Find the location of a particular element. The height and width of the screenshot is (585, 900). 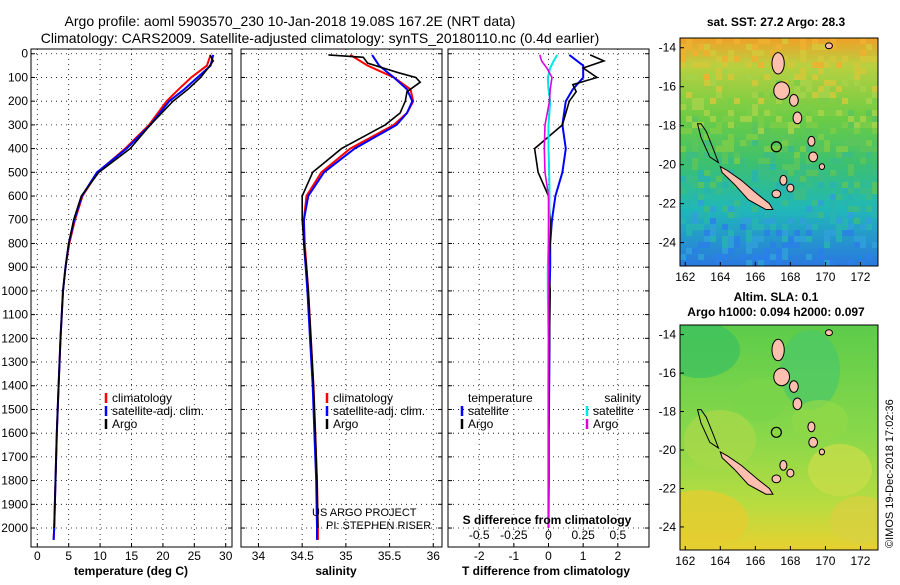

x-tick-label: 34 is located at coordinates (259, 556).